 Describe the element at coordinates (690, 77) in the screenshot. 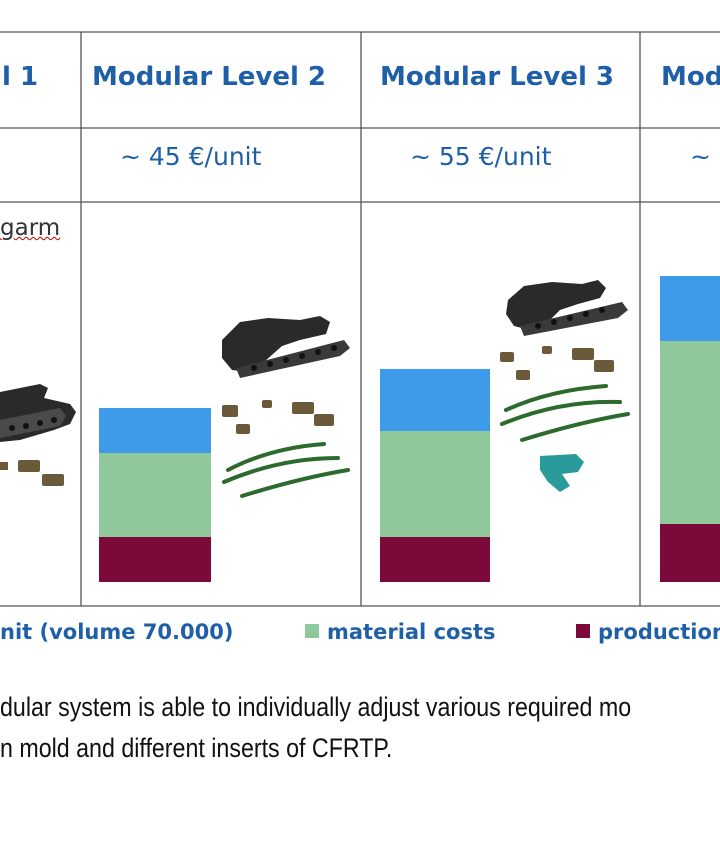

I see `header-level-4: Mod` at that location.